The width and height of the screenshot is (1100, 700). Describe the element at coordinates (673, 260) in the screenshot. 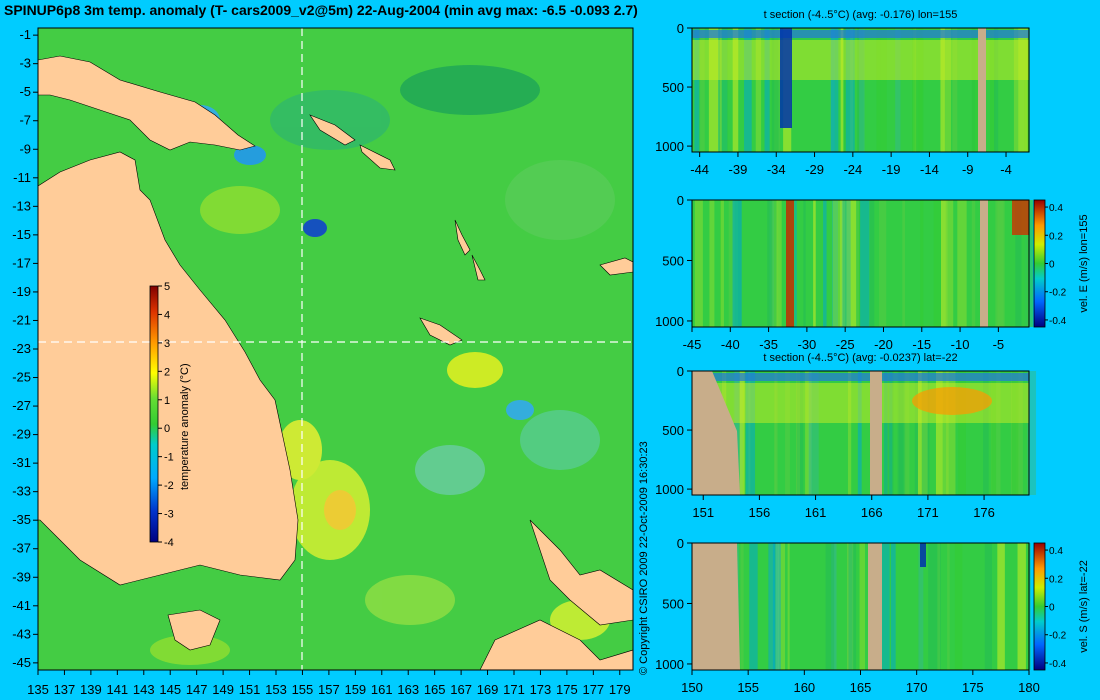

I see `section-y-tick-label: 500` at that location.